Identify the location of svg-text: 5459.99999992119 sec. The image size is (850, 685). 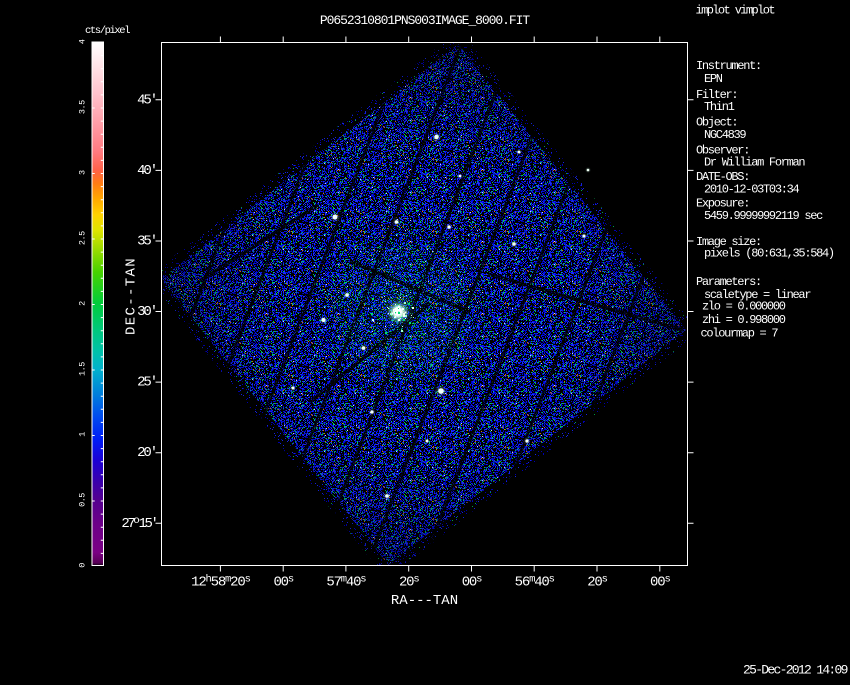
(763, 216).